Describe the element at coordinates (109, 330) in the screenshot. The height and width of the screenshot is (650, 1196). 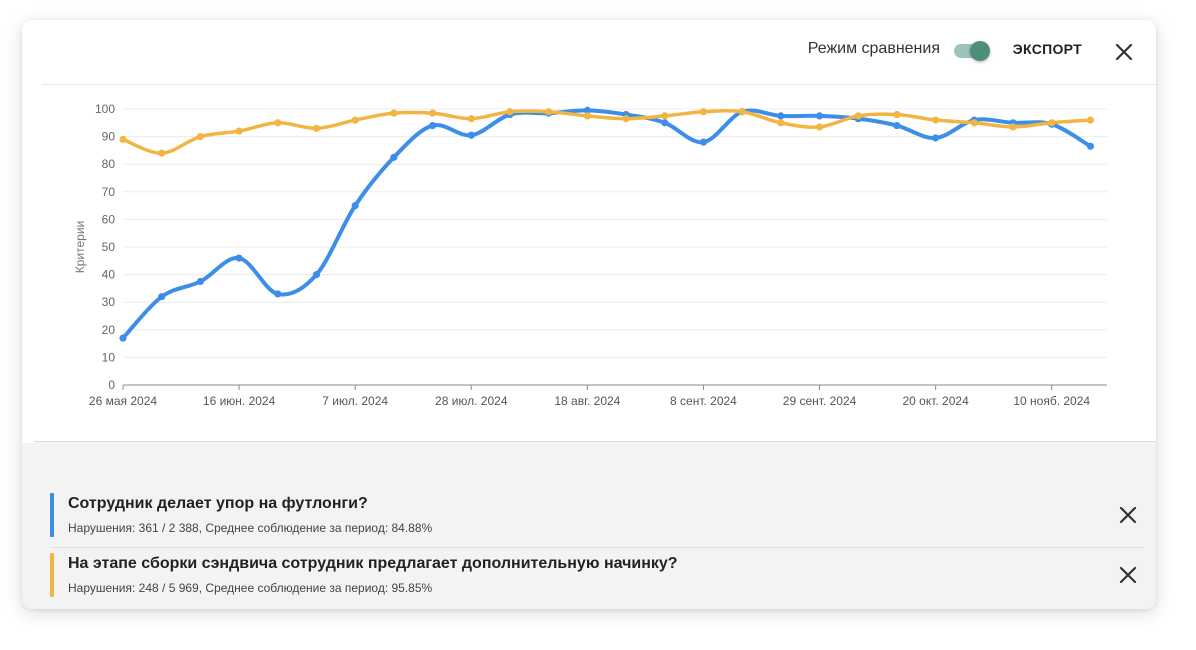
I see `y-tick-label: 20` at that location.